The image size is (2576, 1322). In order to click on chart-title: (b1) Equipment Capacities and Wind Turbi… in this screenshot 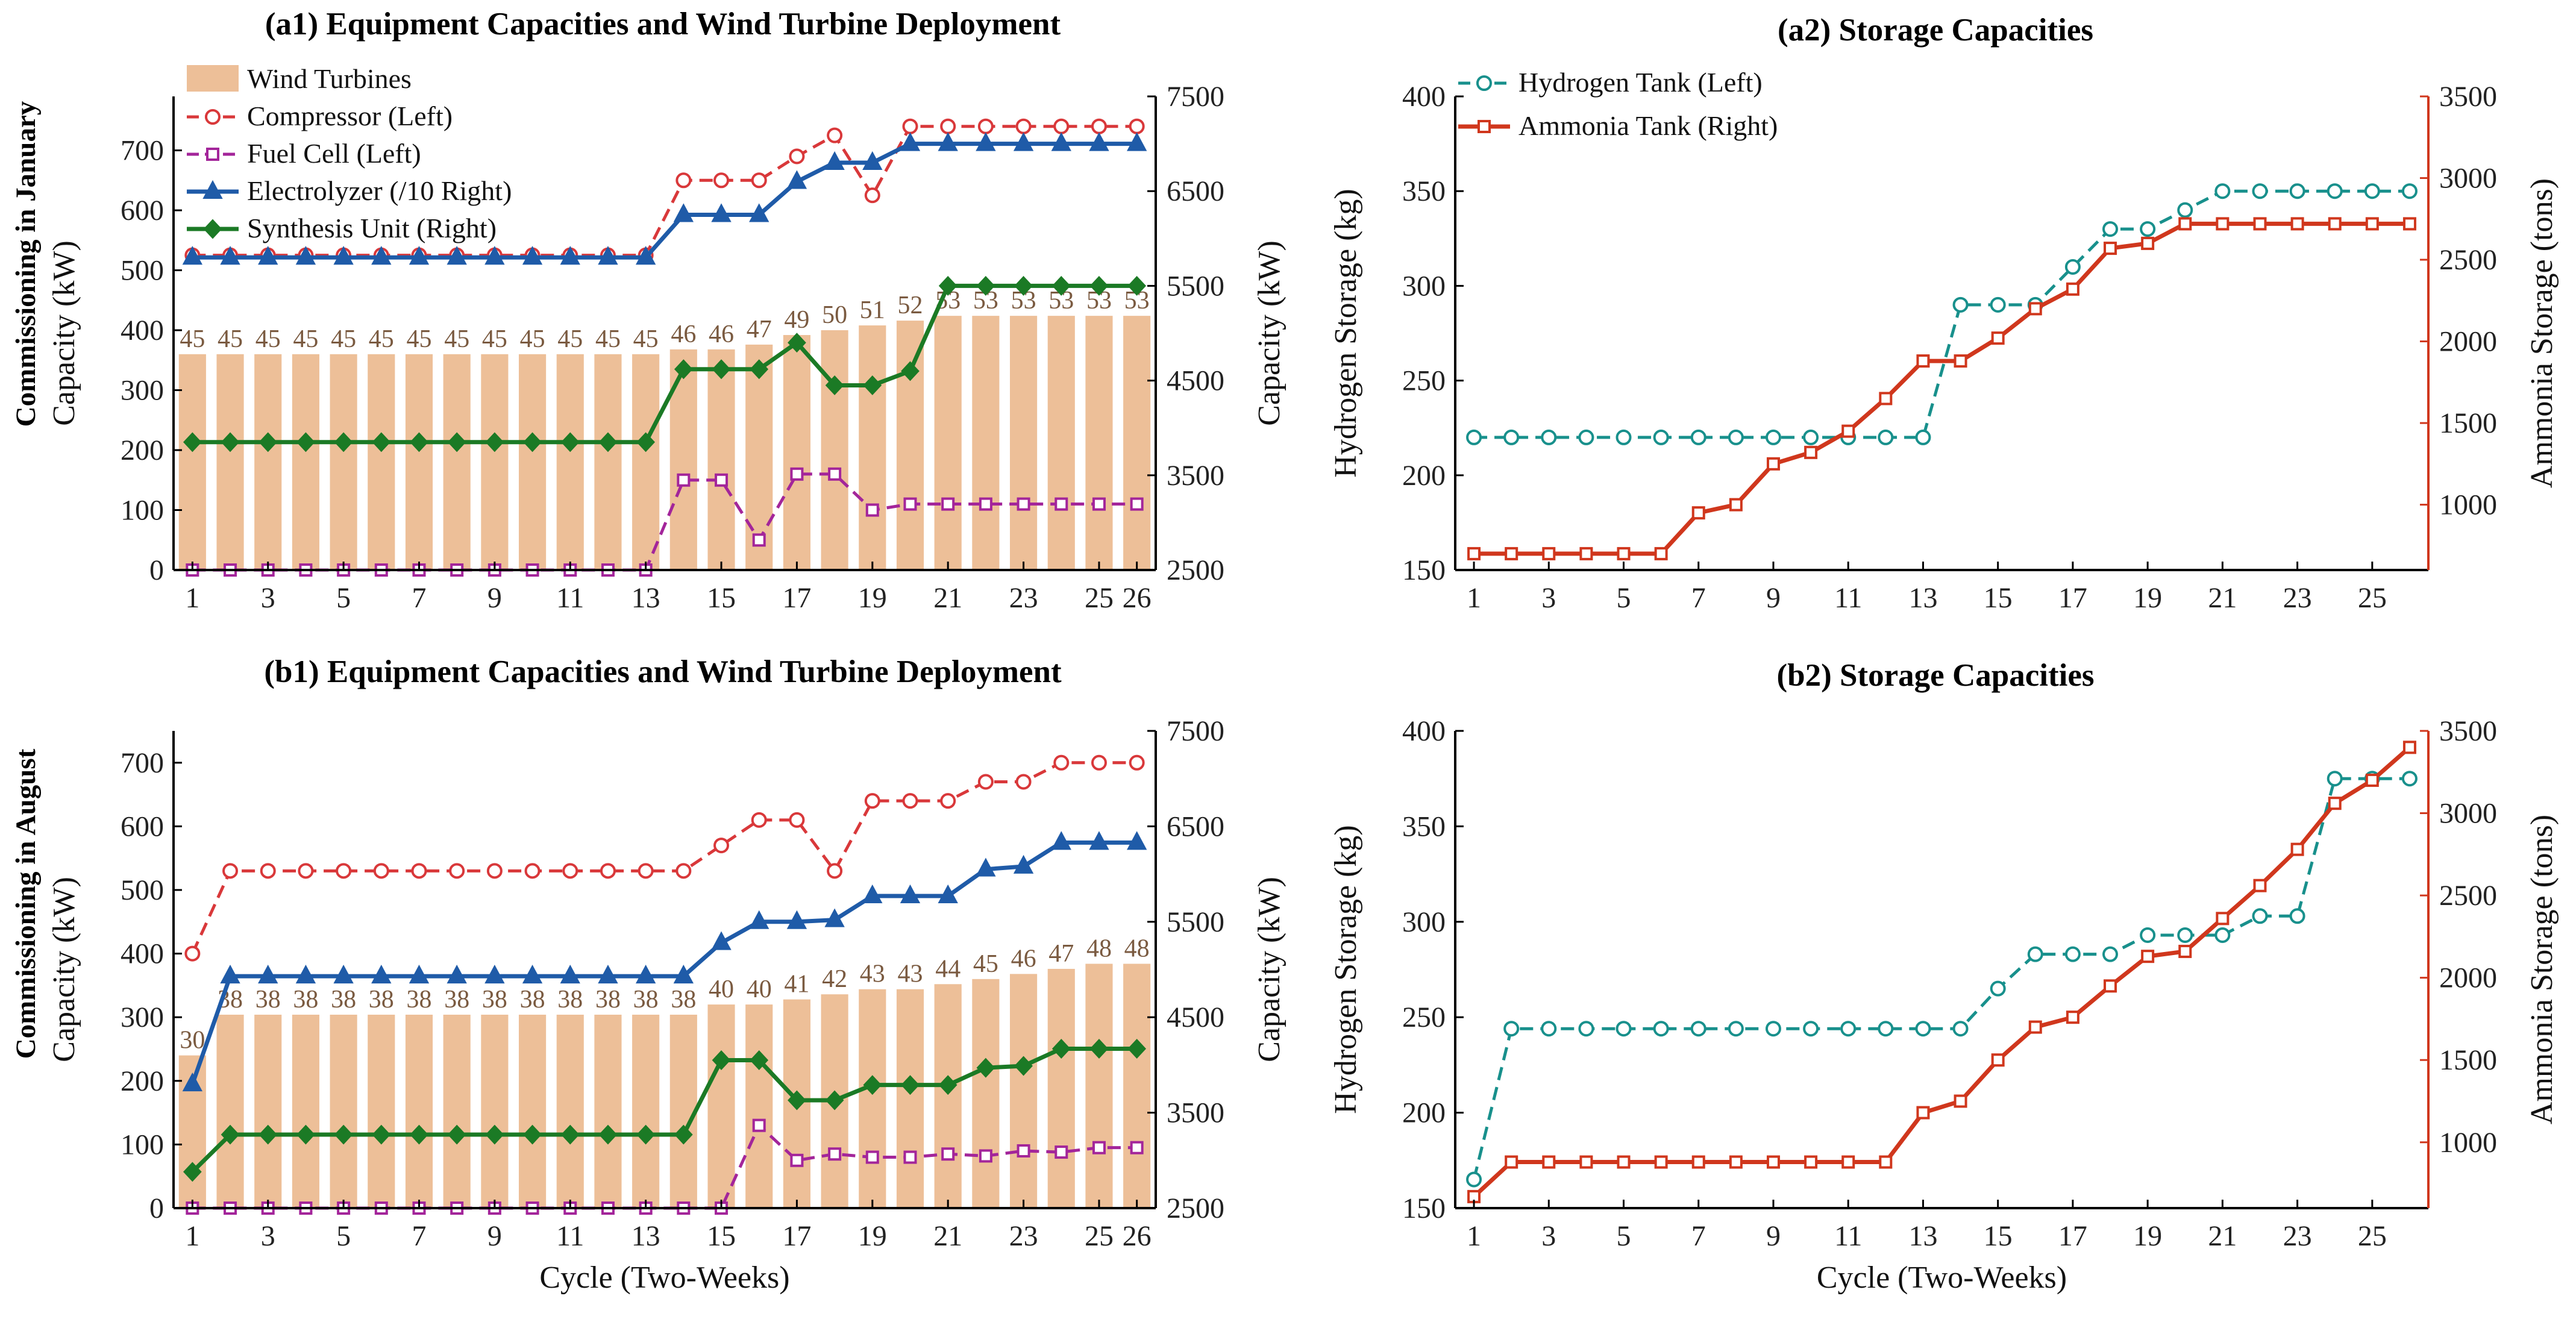, I will do `click(663, 671)`.